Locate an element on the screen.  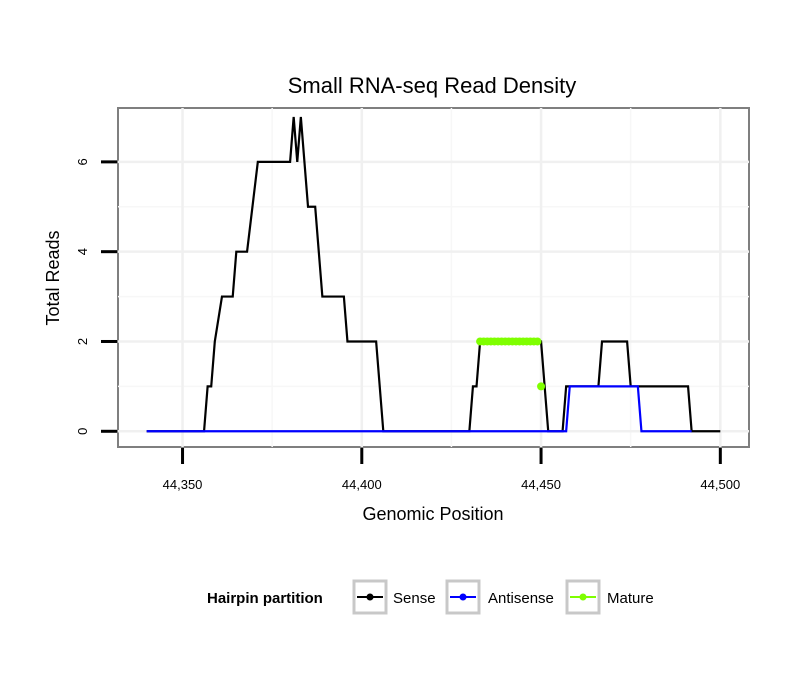
legend-title: Hairpin partition is located at coordinates (265, 598).